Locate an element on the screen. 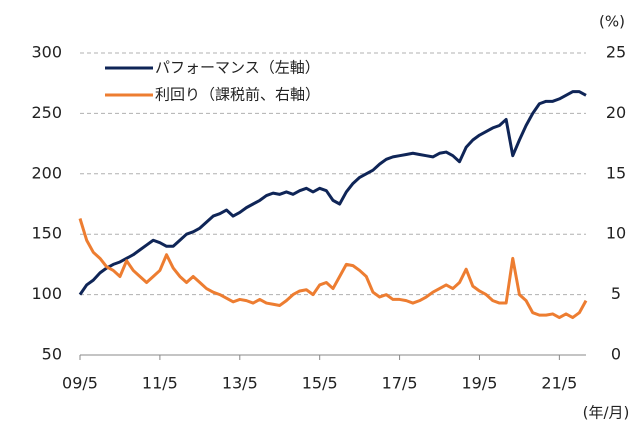 This screenshot has width=641, height=431. y-tick-label: 150 is located at coordinates (46, 233).